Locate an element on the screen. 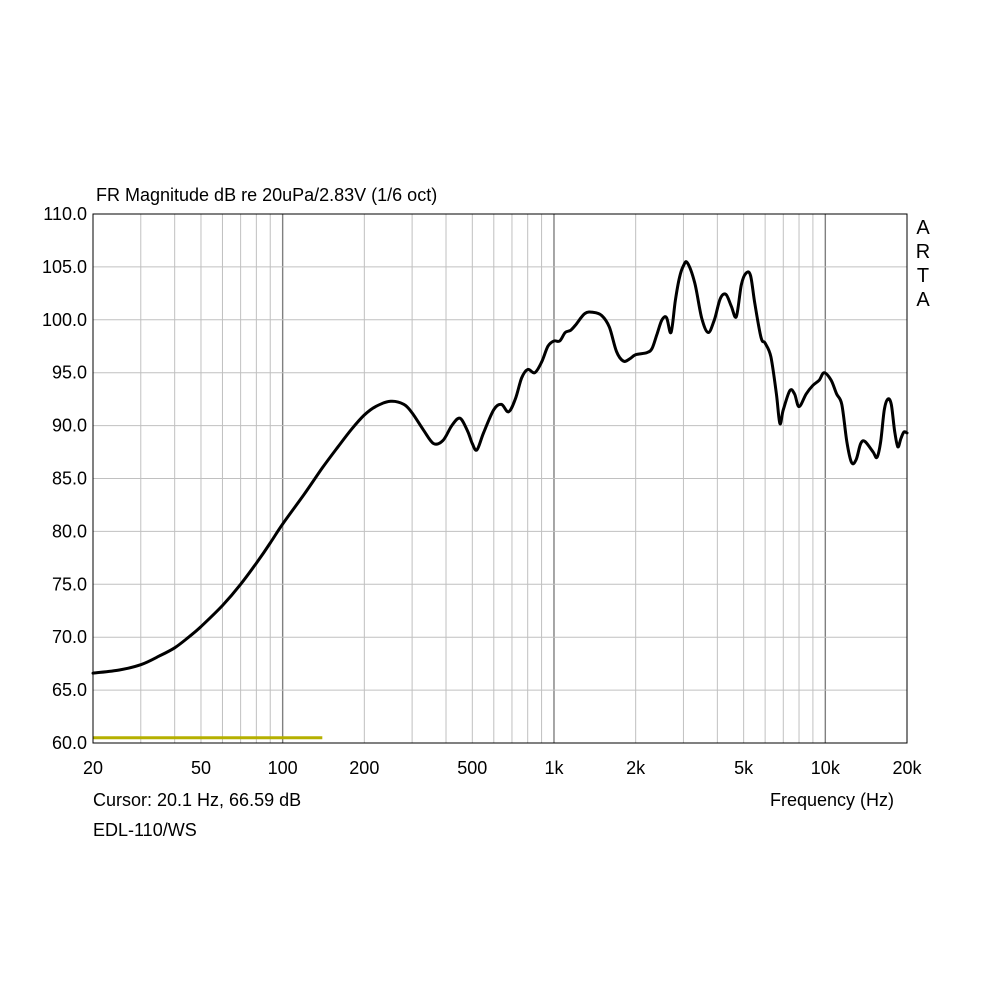  x-tick-label: 5k is located at coordinates (744, 768).